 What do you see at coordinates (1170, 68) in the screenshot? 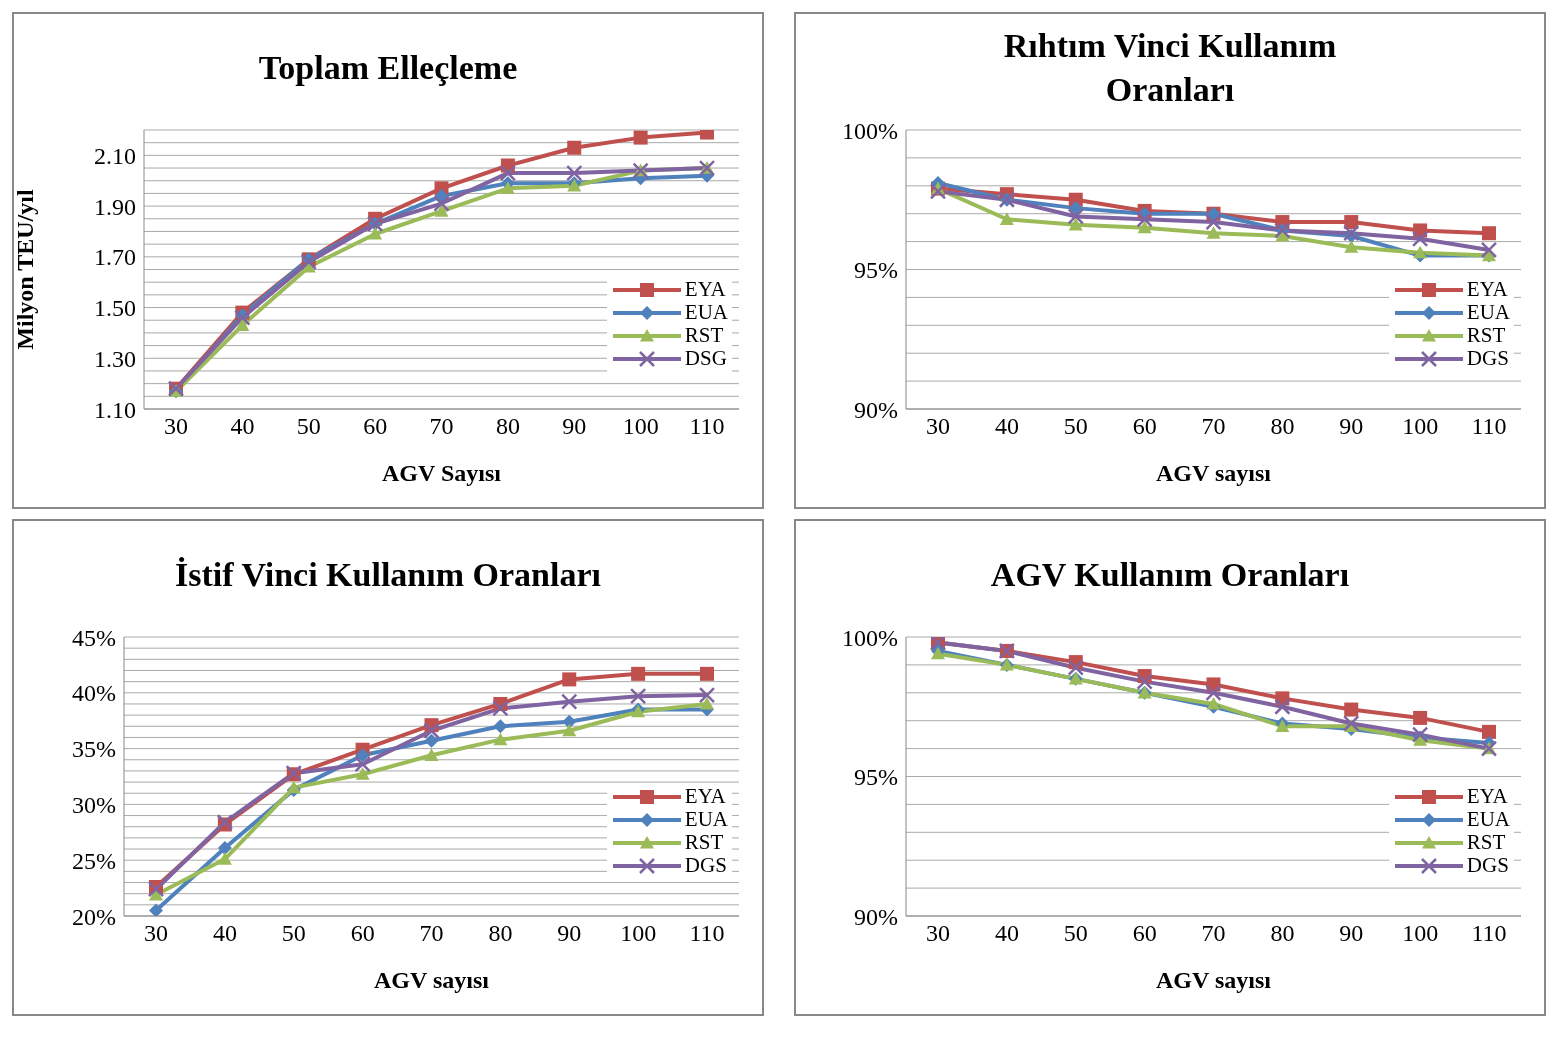
I see `chart-title: Rıhtım Vinci Kullanım Oranları` at bounding box center [1170, 68].